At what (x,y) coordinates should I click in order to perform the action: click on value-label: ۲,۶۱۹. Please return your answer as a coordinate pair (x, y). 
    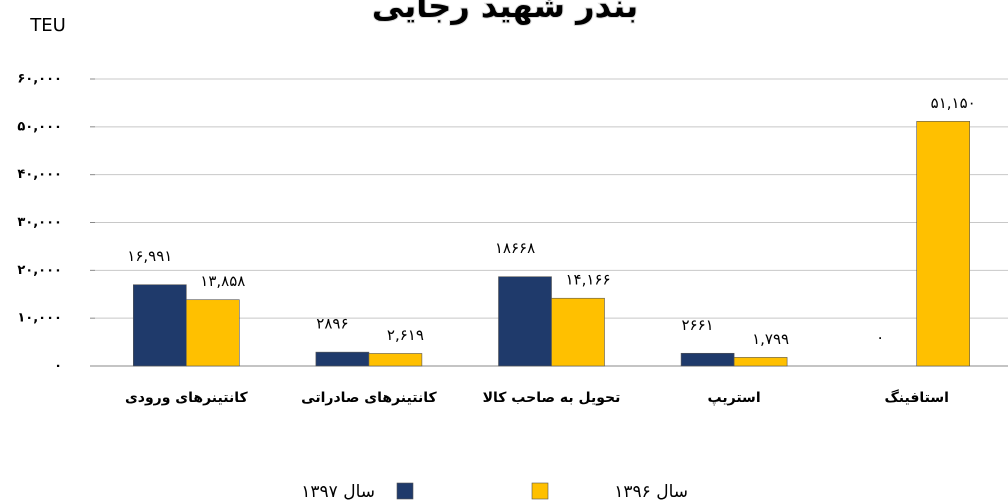
    Looking at the image, I should click on (405, 335).